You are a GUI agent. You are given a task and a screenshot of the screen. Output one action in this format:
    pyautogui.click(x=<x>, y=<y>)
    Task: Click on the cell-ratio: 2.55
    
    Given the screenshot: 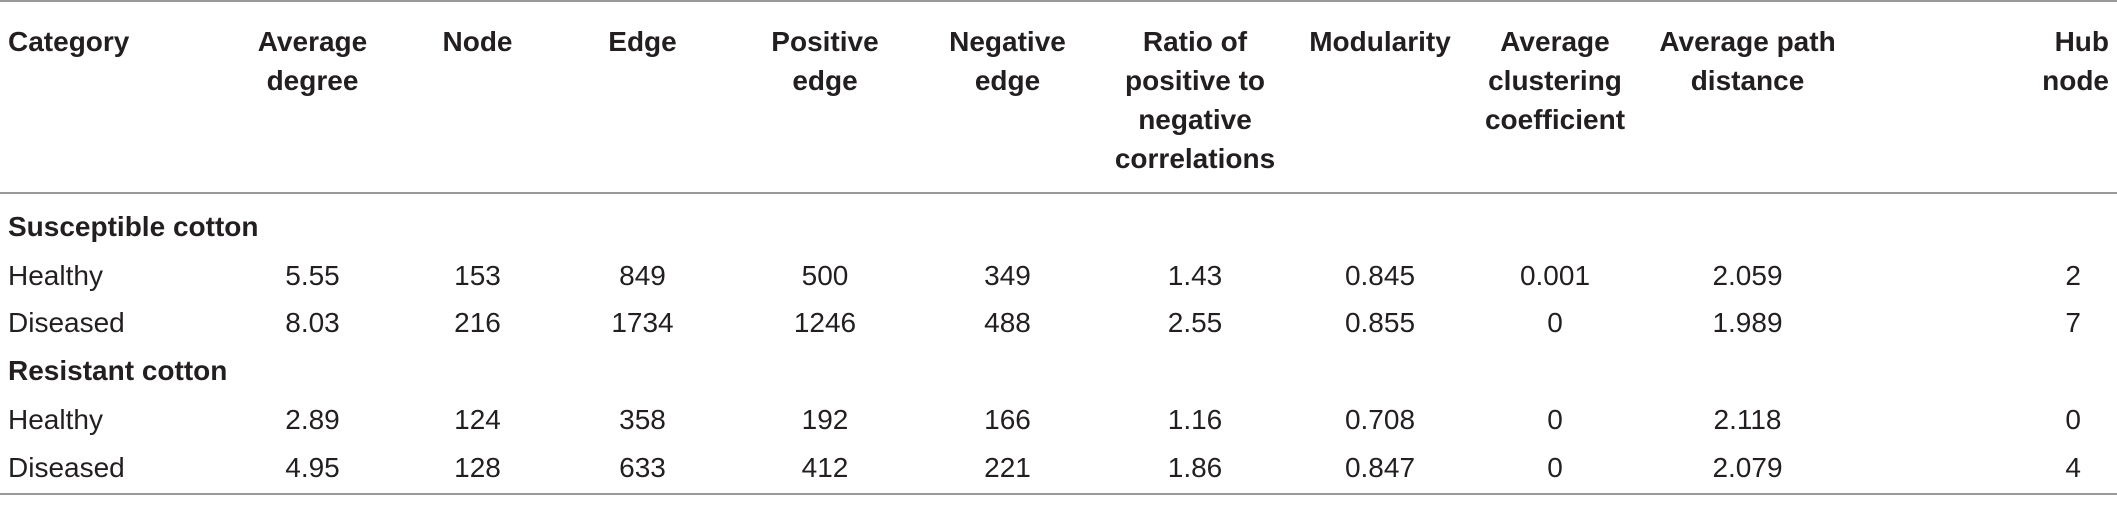 What is the action you would take?
    pyautogui.click(x=1195, y=322)
    